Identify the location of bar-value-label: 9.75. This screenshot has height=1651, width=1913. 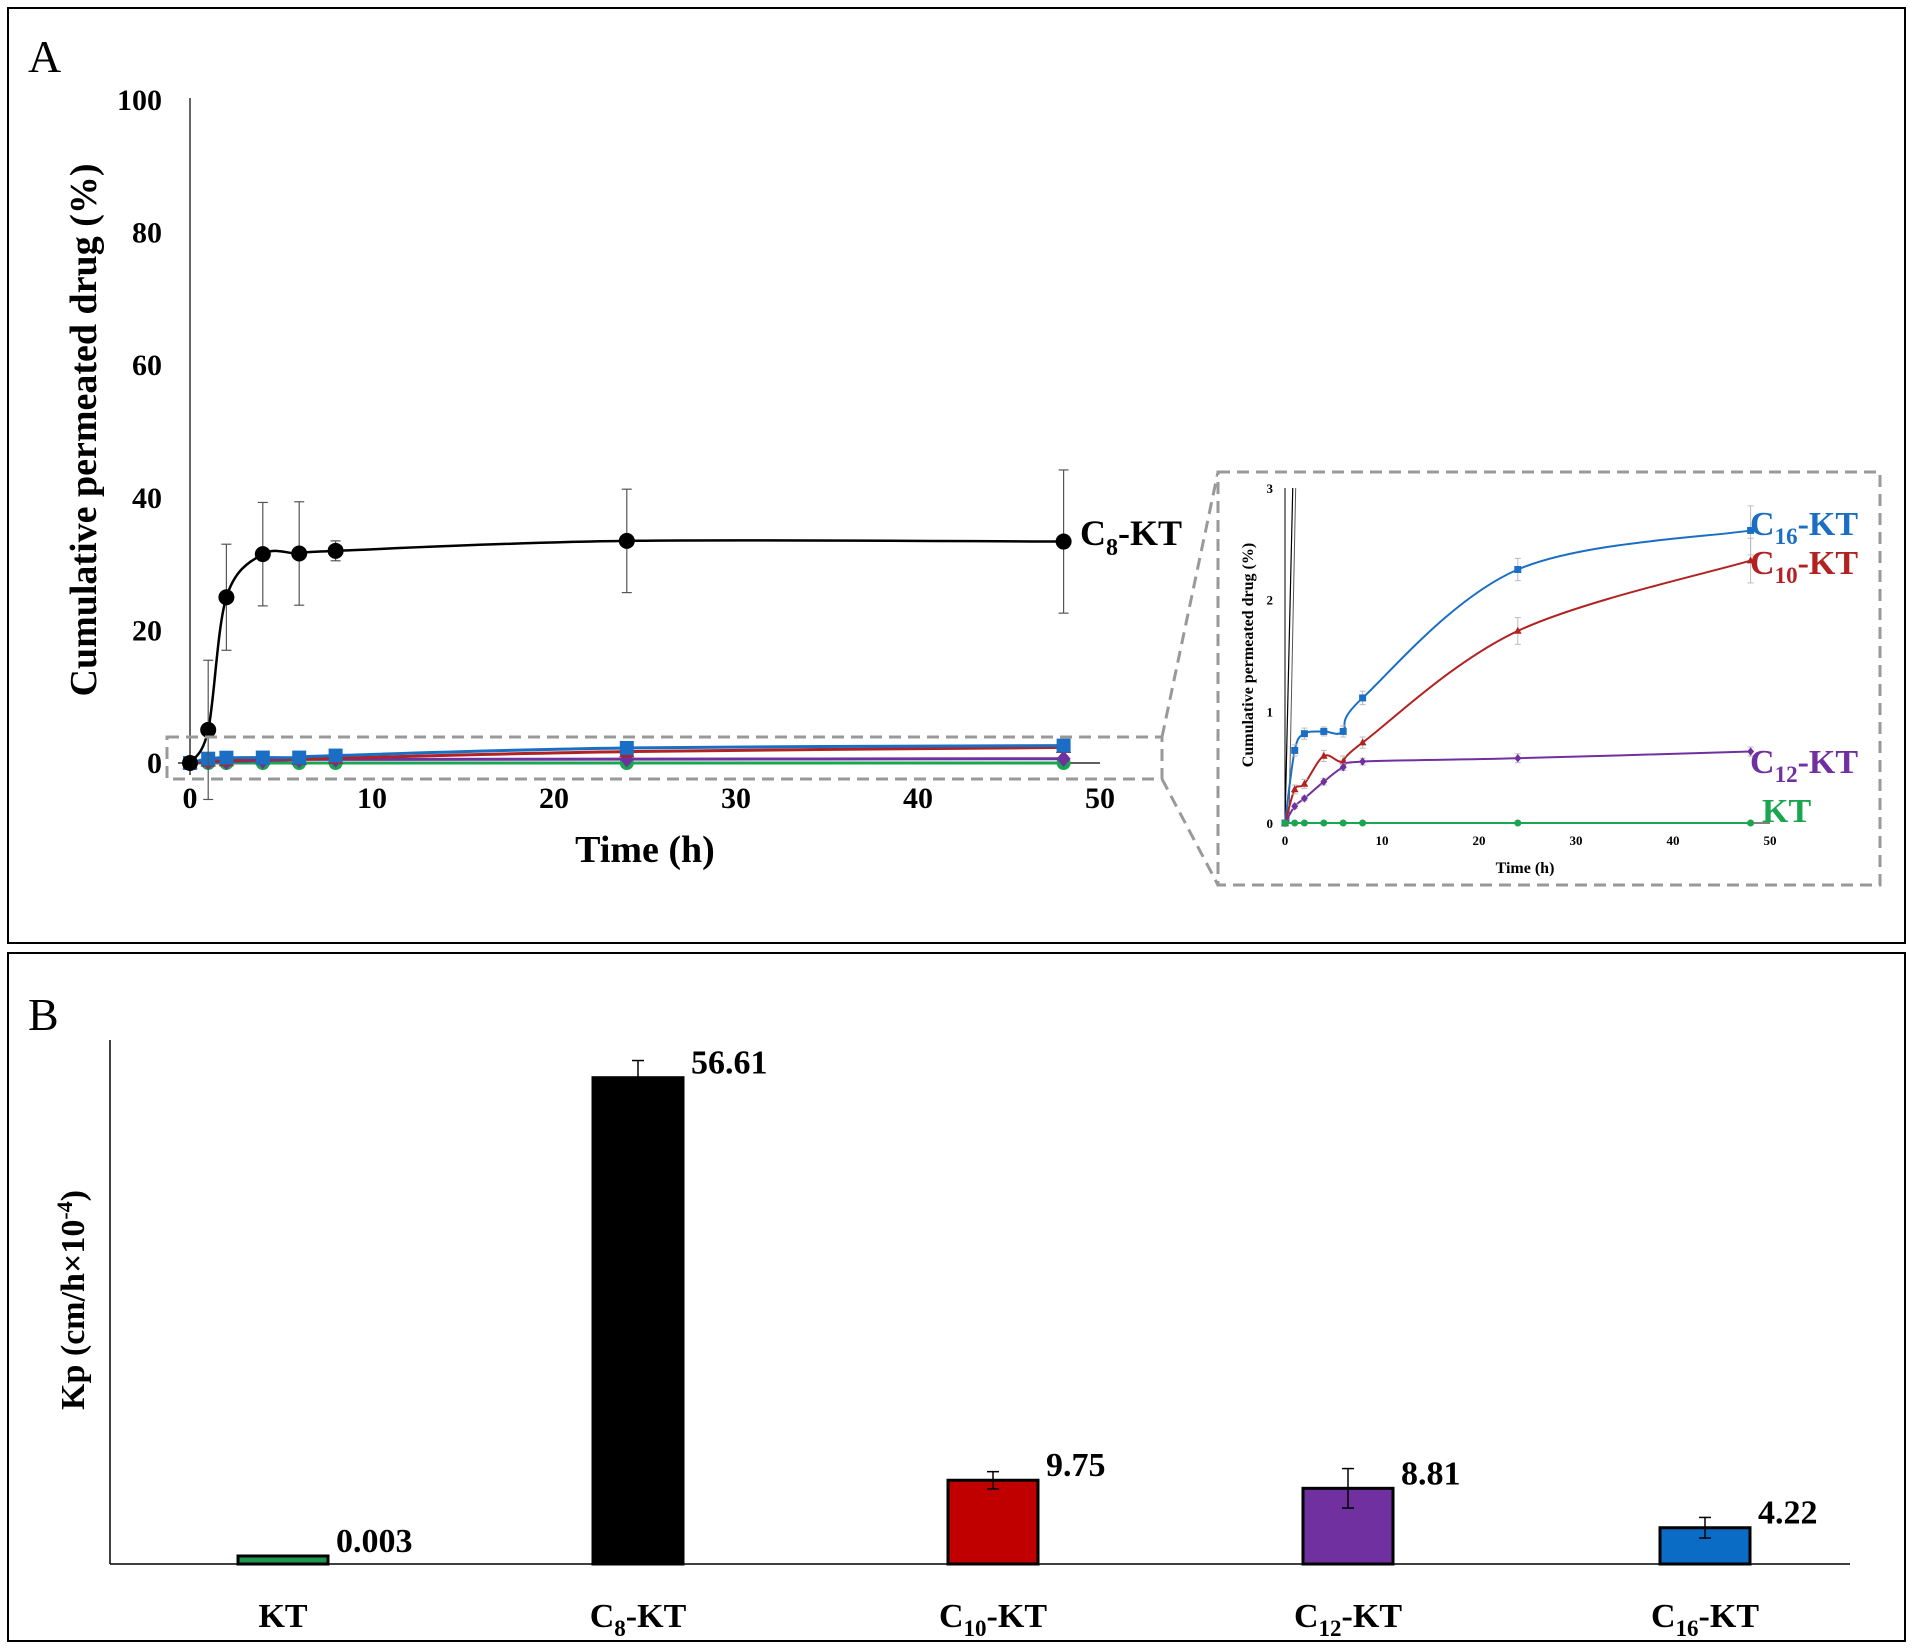
(1076, 1465).